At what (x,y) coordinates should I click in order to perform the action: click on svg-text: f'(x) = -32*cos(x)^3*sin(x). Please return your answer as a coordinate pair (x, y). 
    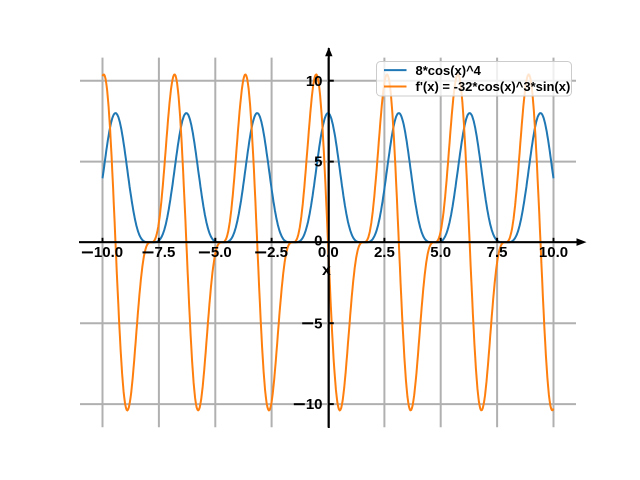
    Looking at the image, I should click on (493, 86).